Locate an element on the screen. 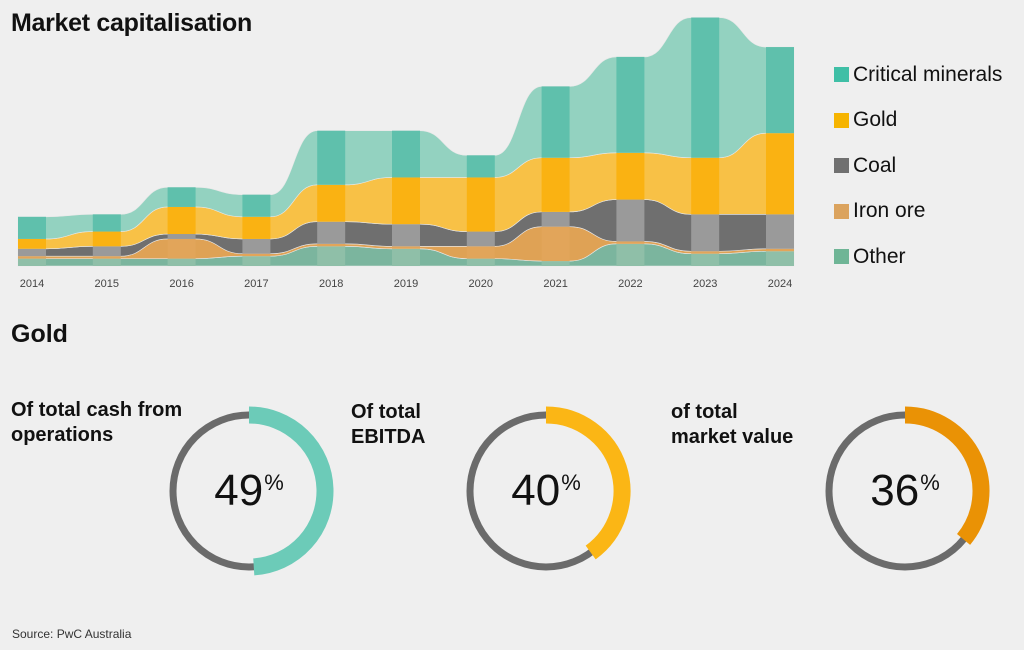 The width and height of the screenshot is (1024, 650). year-band-2018-critical-minerals is located at coordinates (331, 157).